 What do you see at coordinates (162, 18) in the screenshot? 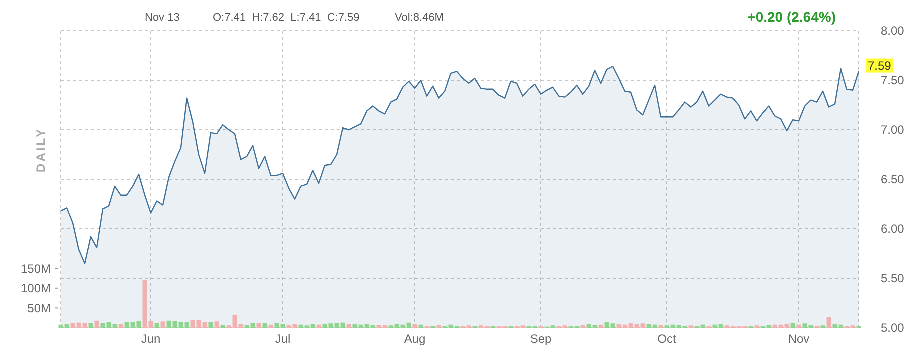
I see `text: Nov 13` at bounding box center [162, 18].